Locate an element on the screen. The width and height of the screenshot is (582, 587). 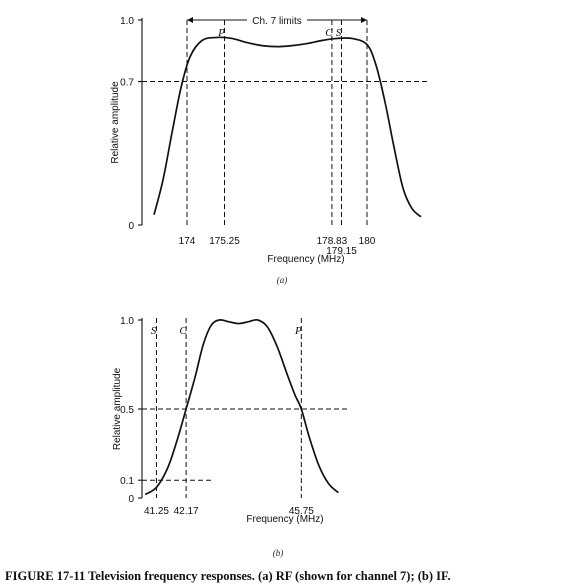
x-tick-label: 45.75 is located at coordinates (301, 511).